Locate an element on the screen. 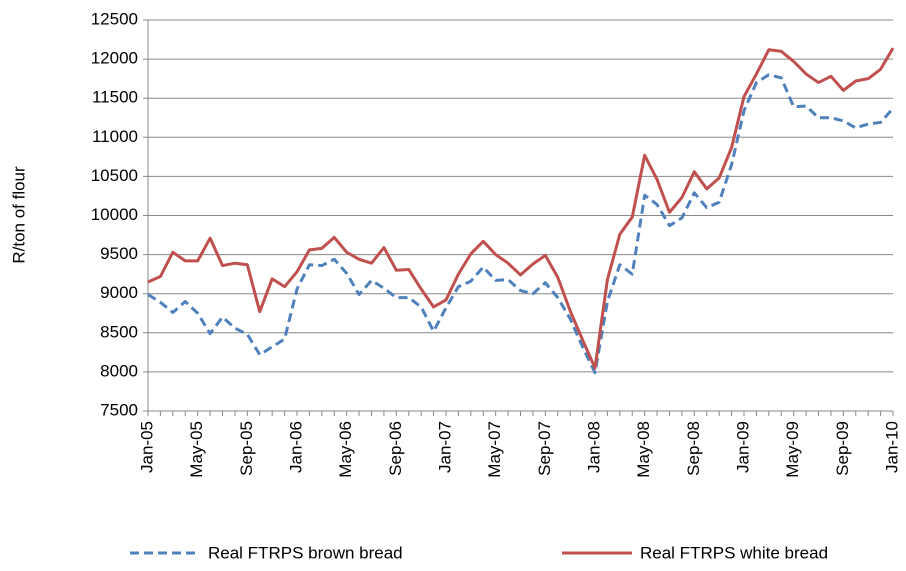 Image resolution: width=906 pixels, height=571 pixels. legend-label: Real FTRPS white bread is located at coordinates (734, 552).